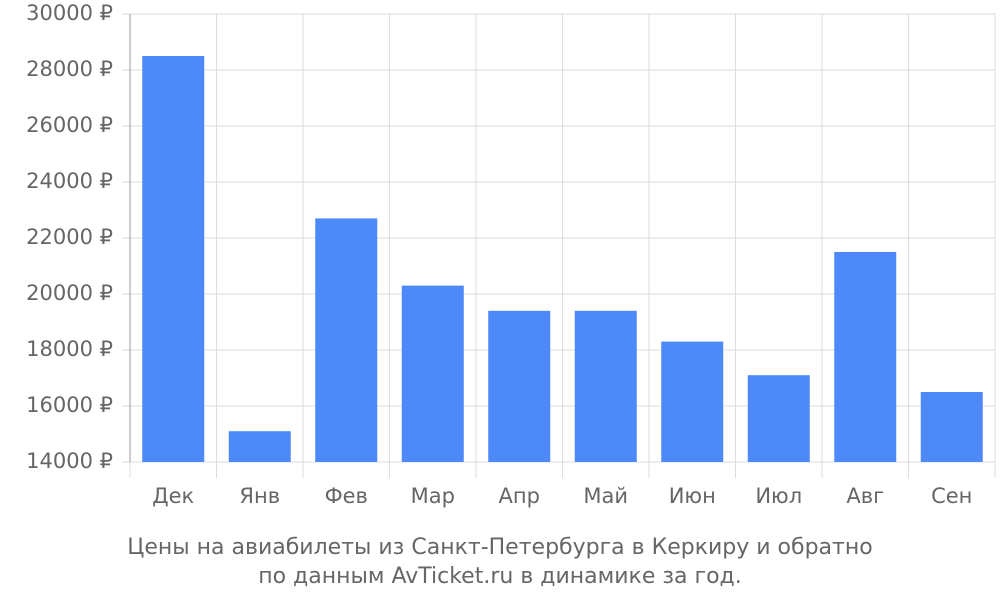 The image size is (1000, 600). I want to click on x-tick-label: Янв, so click(259, 496).